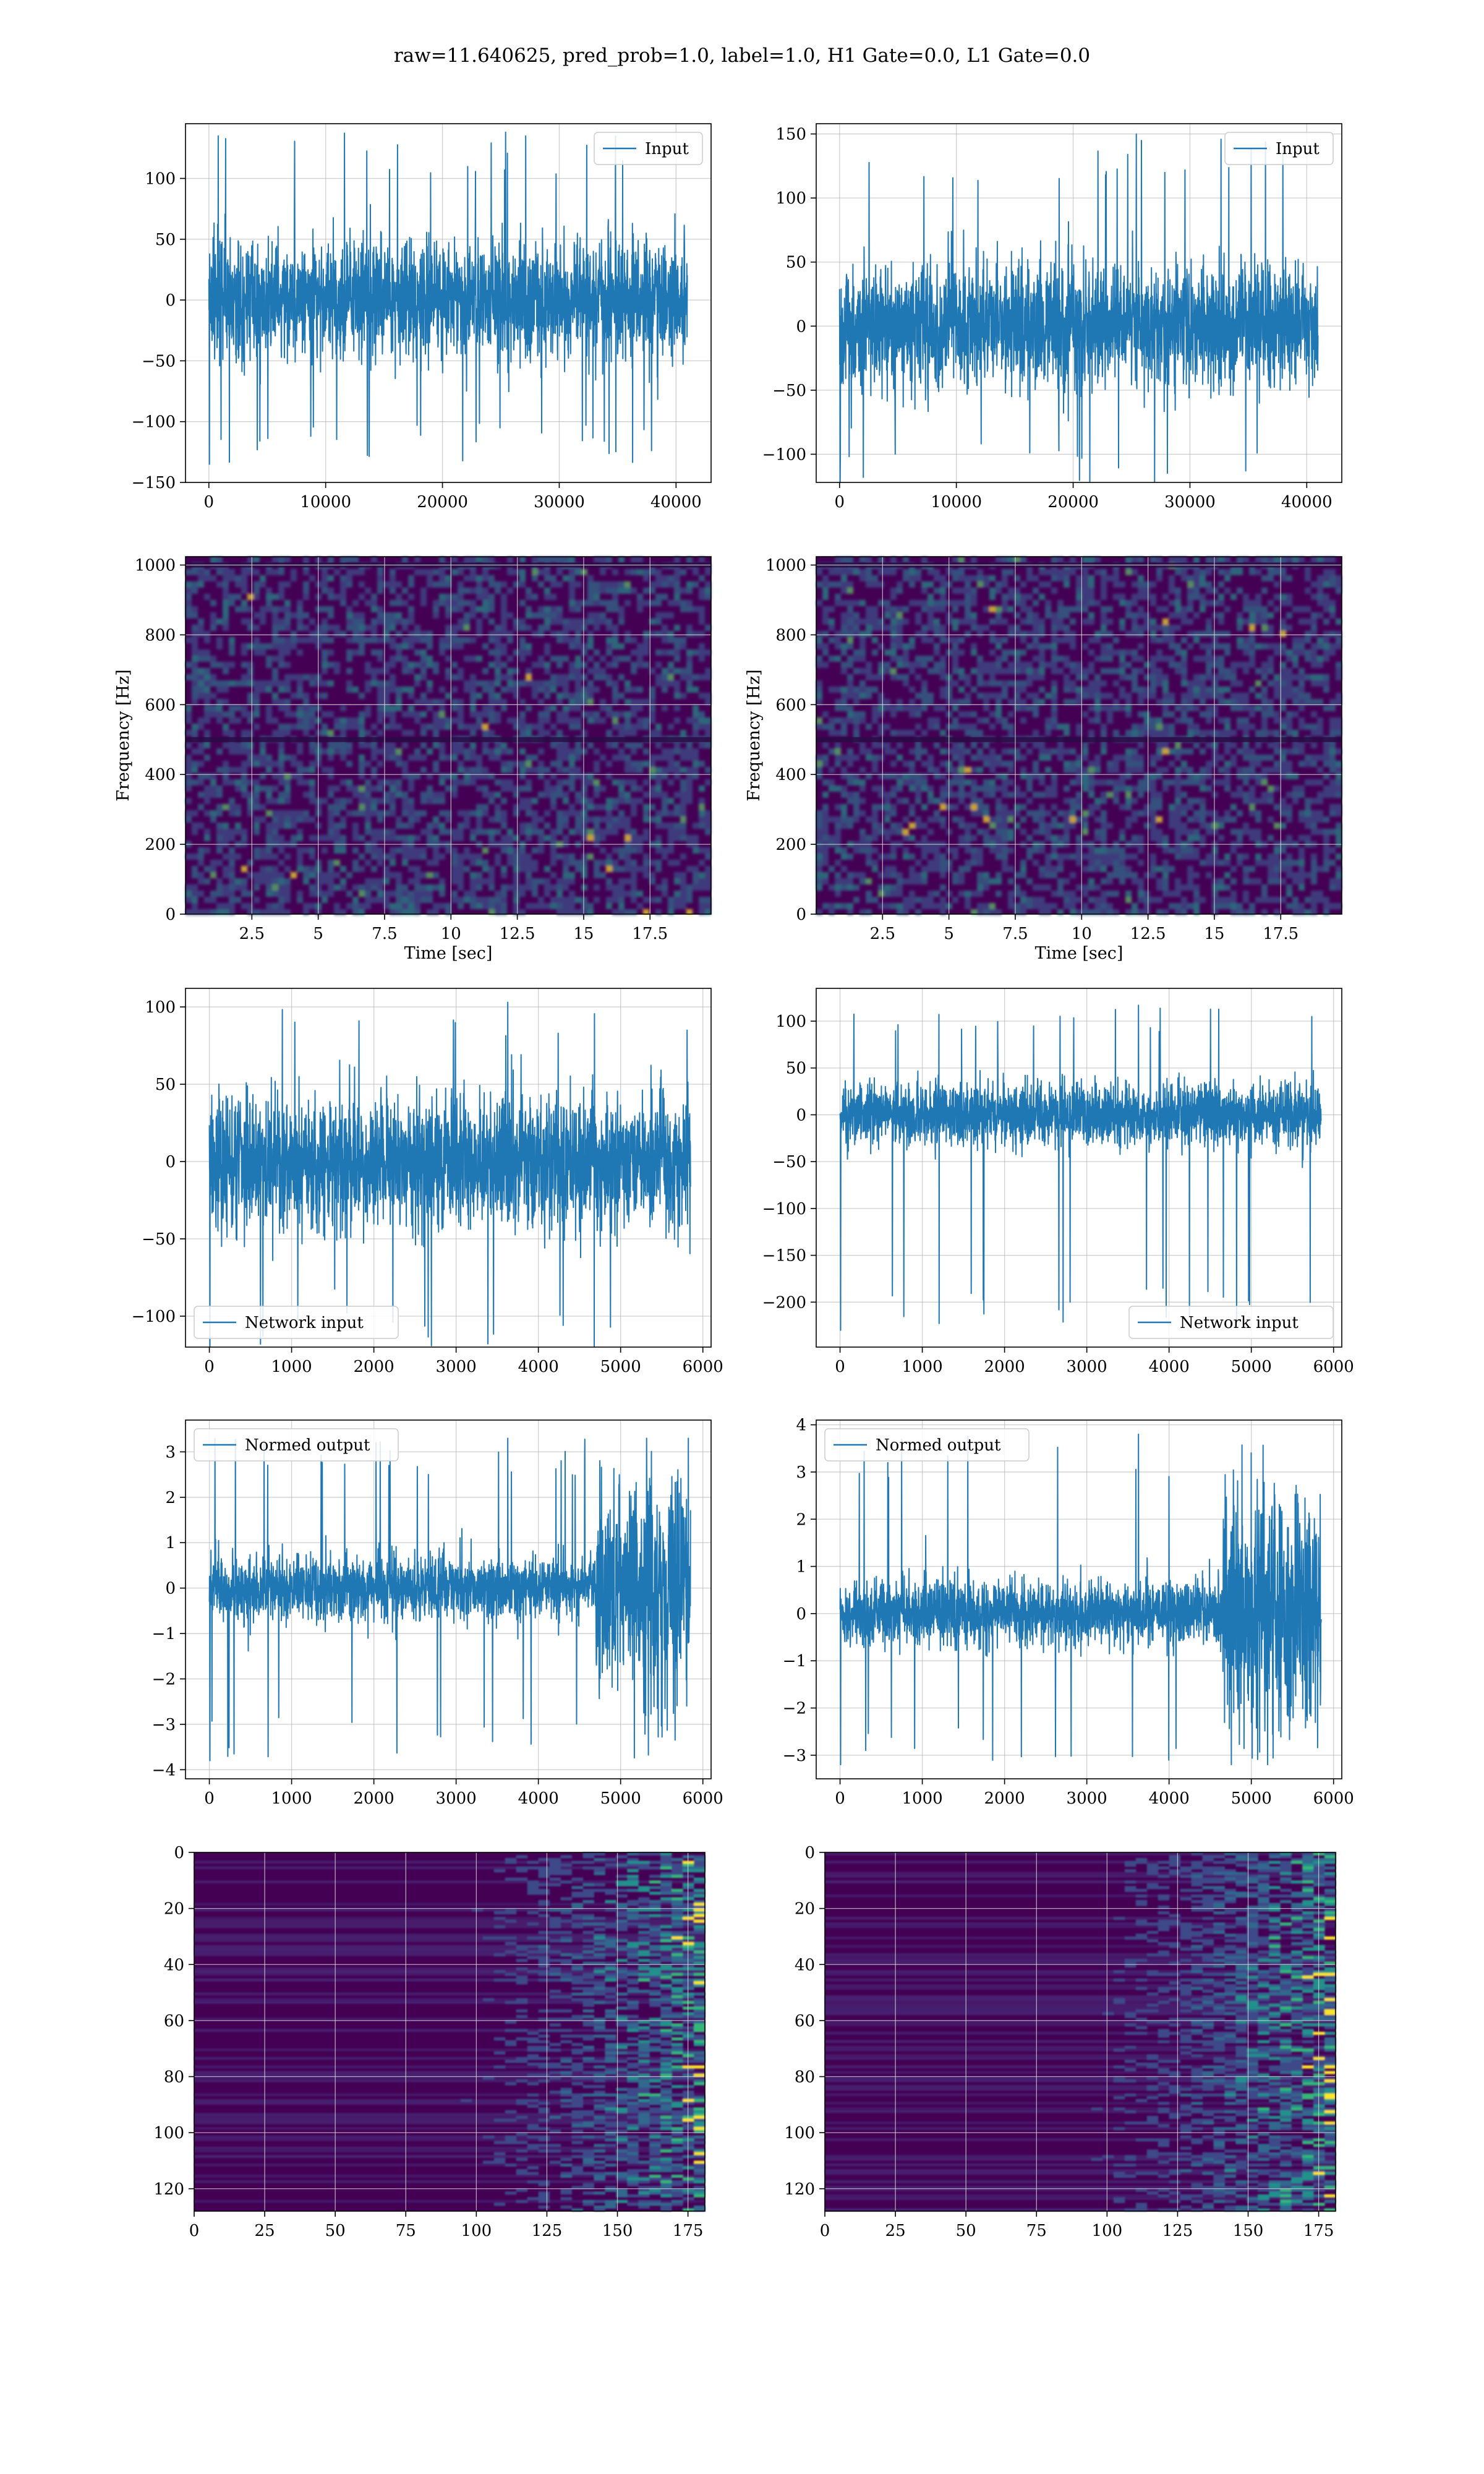  What do you see at coordinates (160, 775) in the screenshot?
I see `y-tick-label: 400` at bounding box center [160, 775].